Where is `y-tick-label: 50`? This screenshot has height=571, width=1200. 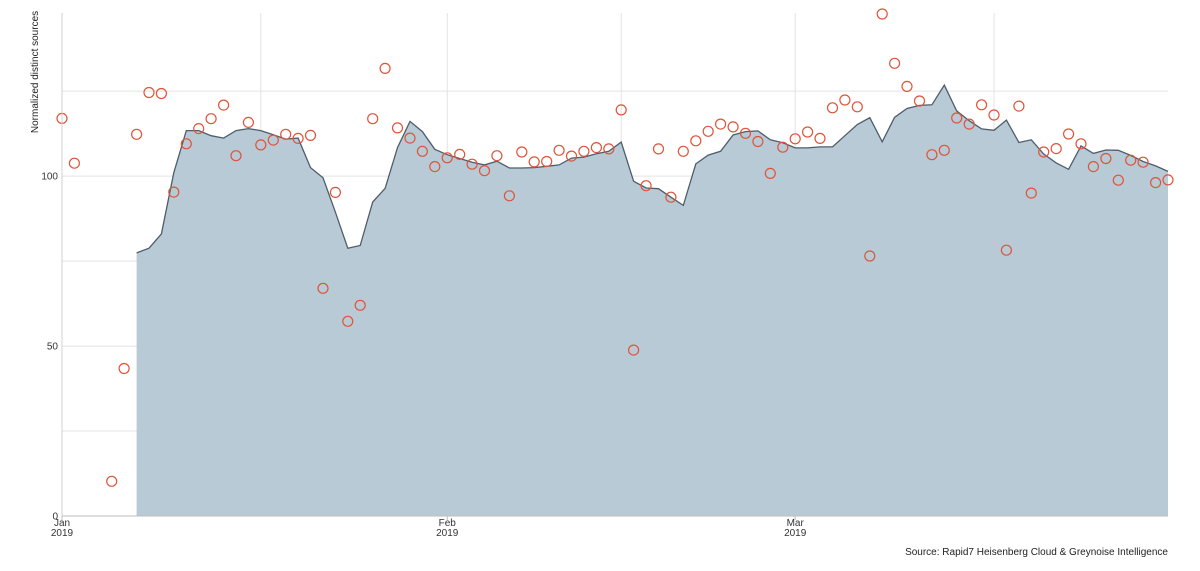 y-tick-label: 50 is located at coordinates (53, 347).